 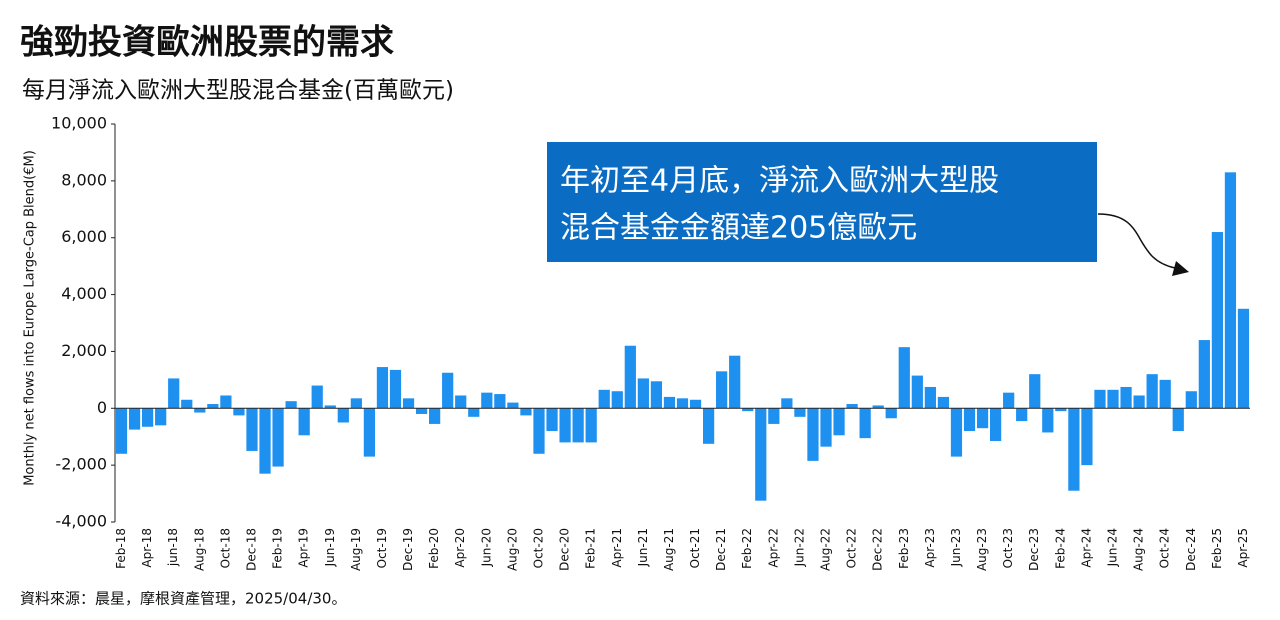 What do you see at coordinates (1191, 549) in the screenshot?
I see `x-tick-label: Dec-24` at bounding box center [1191, 549].